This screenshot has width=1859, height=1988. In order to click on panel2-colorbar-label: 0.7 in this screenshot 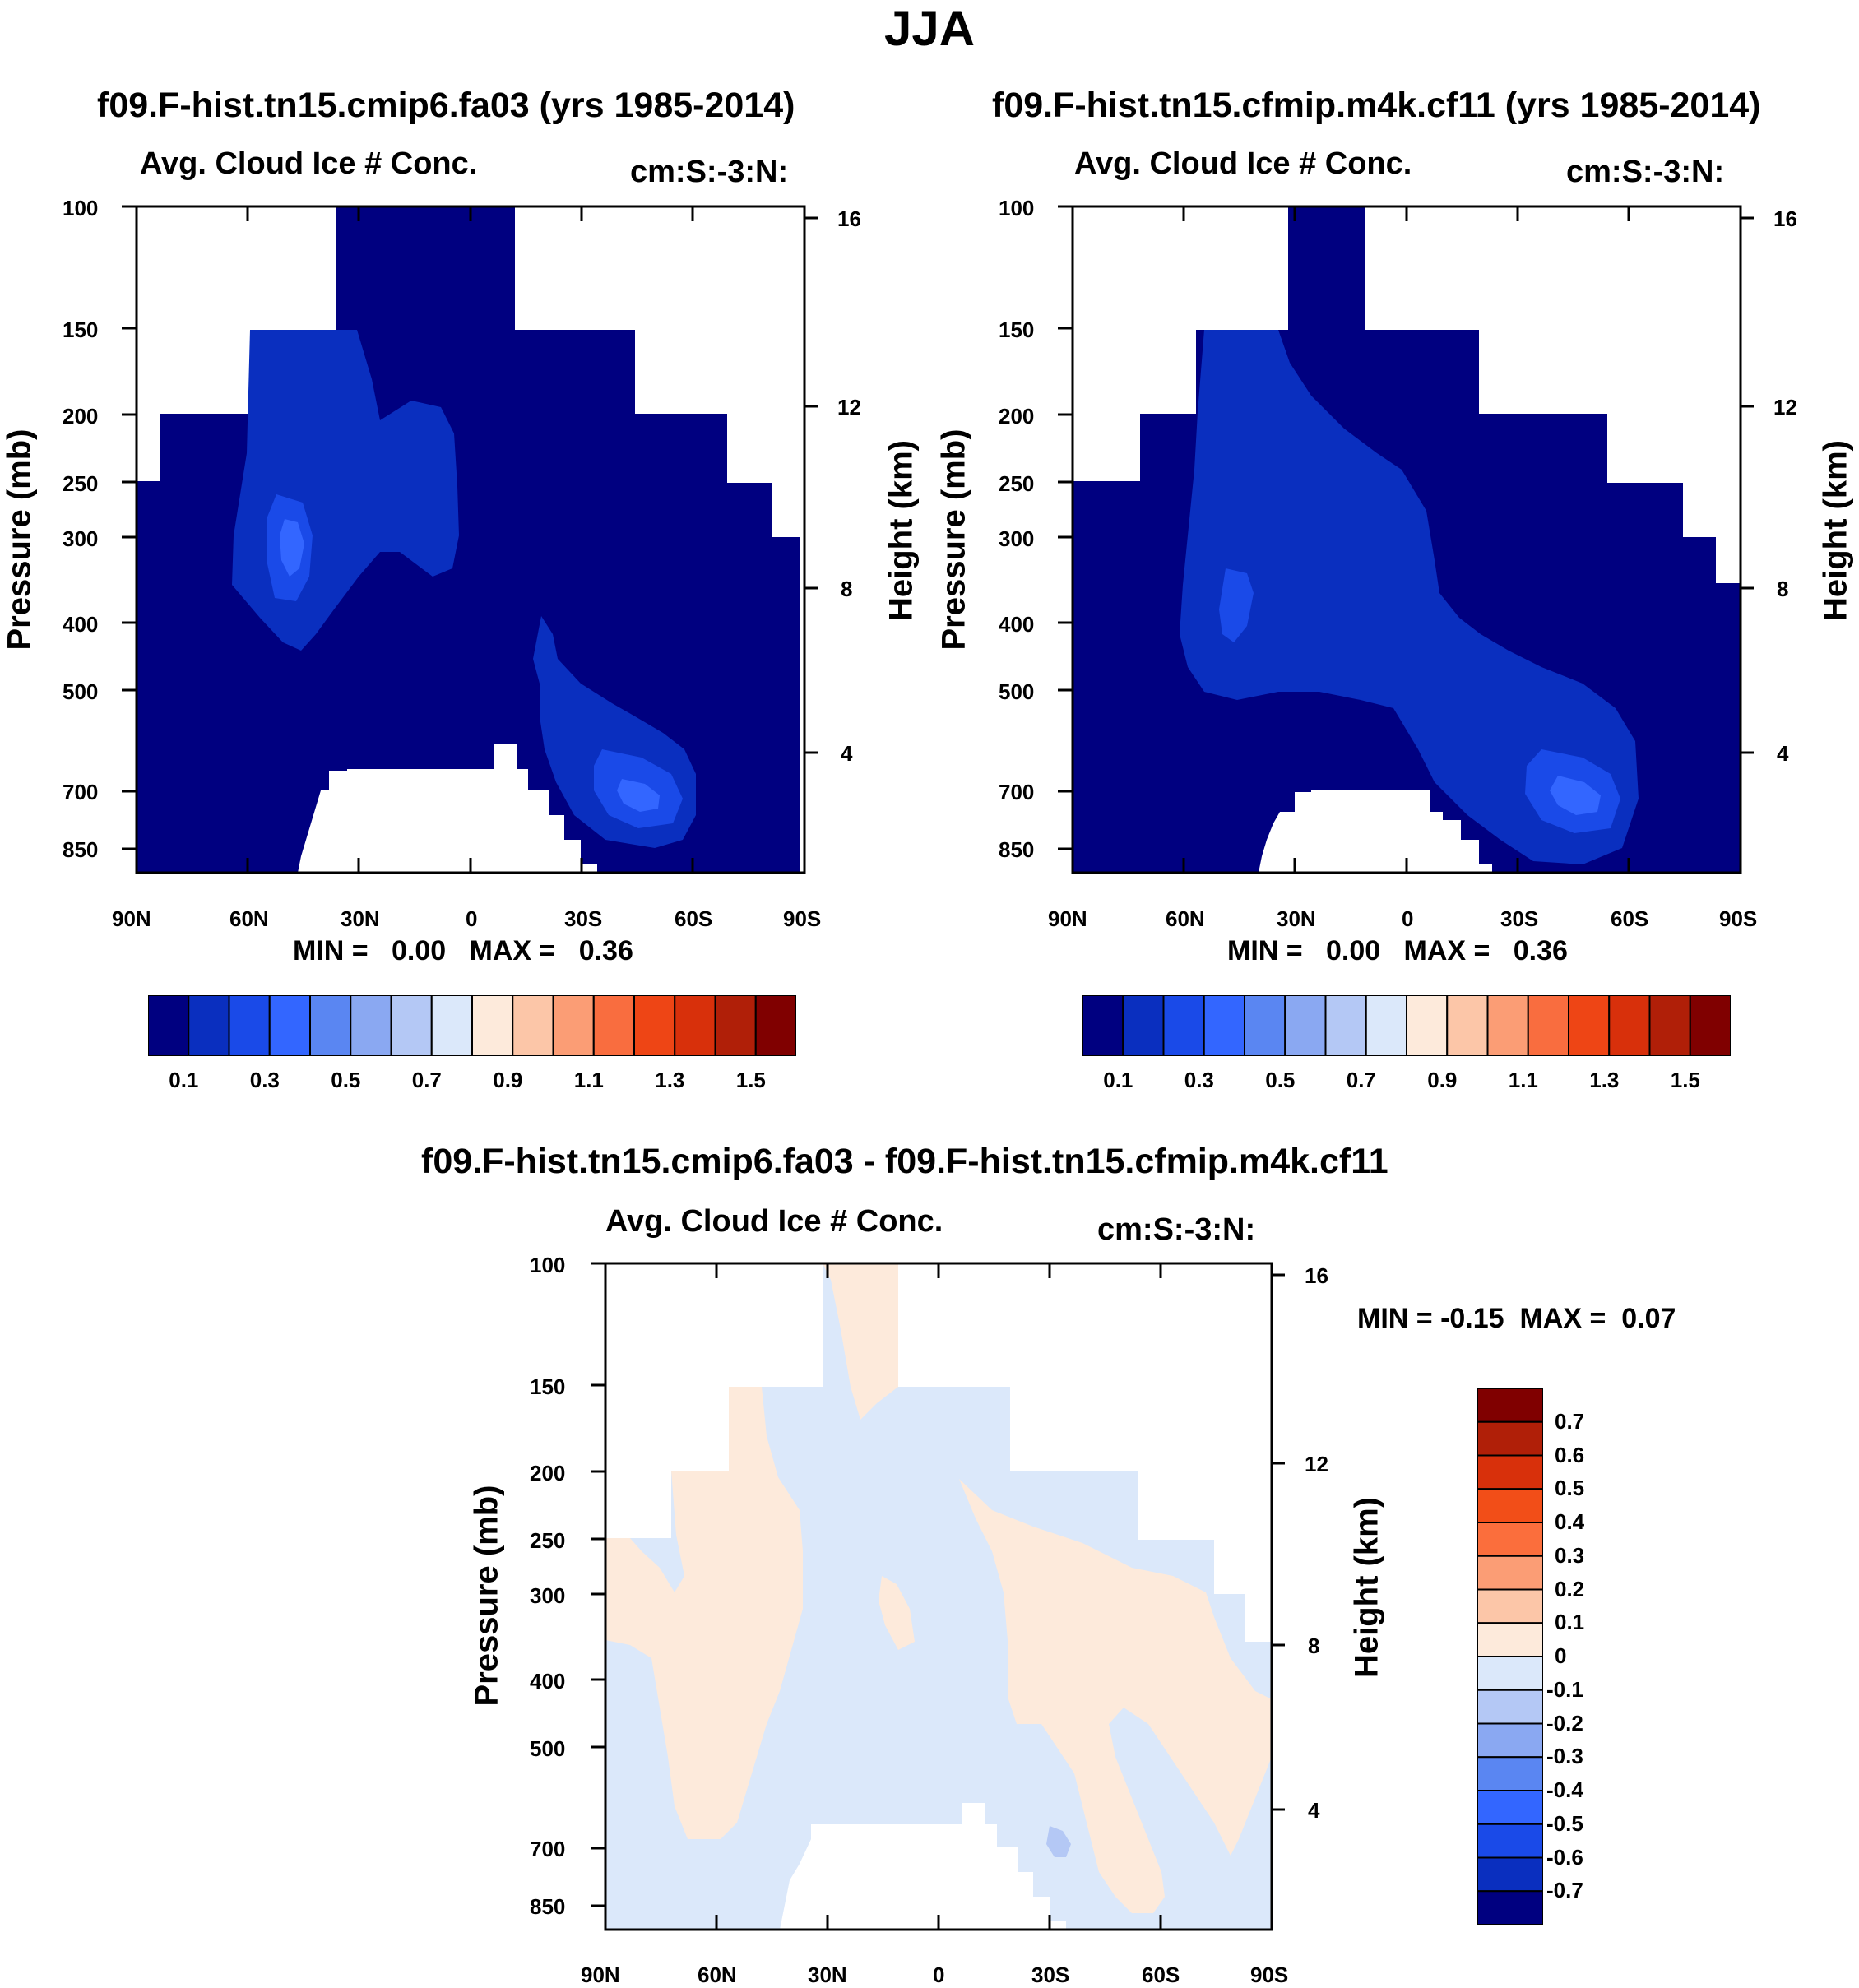, I will do `click(1361, 1080)`.